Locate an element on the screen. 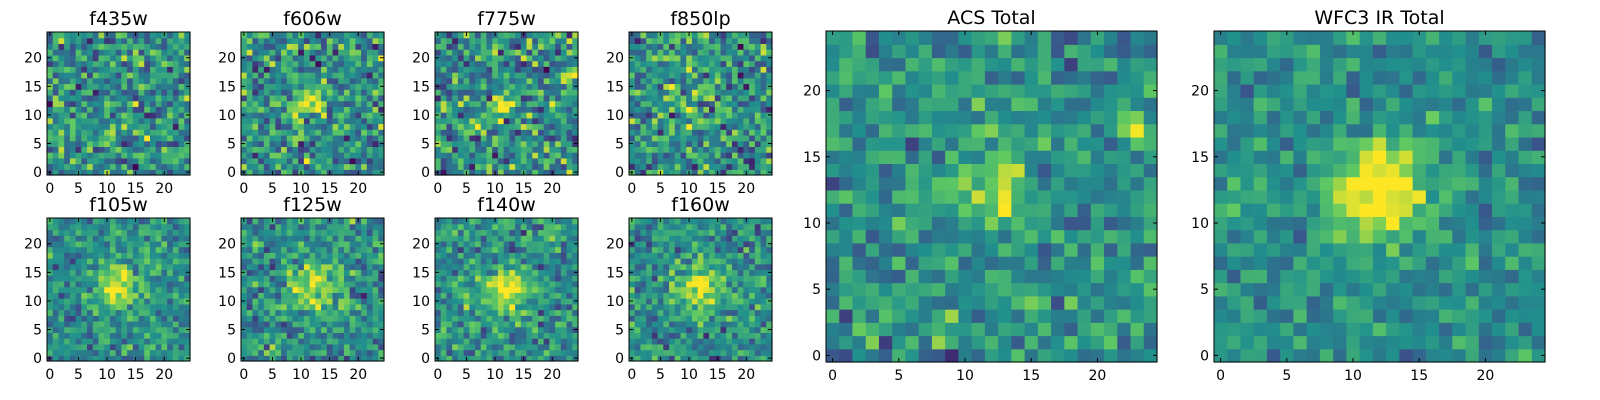 This screenshot has height=400, width=1600. y-tick-label: 20 is located at coordinates (421, 245).